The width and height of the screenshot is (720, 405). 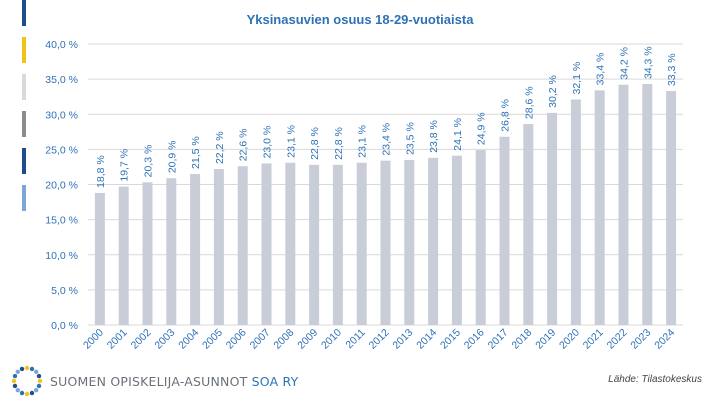 I want to click on x-tick-label: 2023, so click(x=640, y=339).